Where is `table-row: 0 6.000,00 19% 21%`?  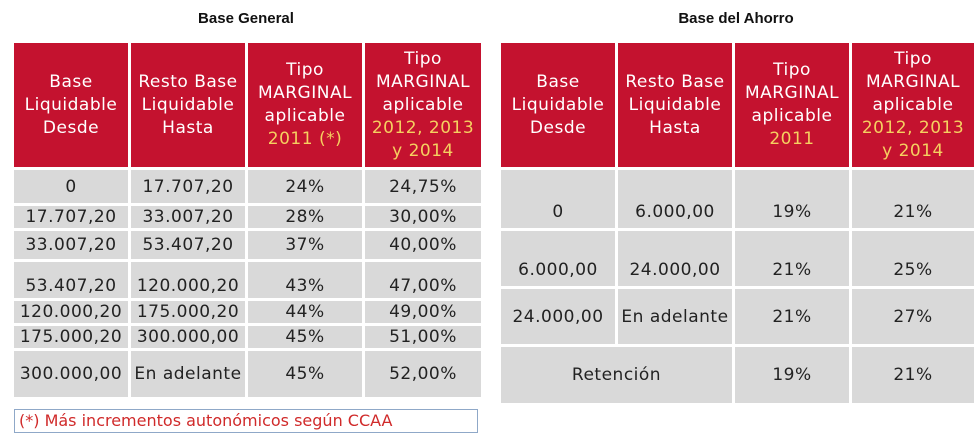
table-row: 0 6.000,00 19% 21% is located at coordinates (737, 199).